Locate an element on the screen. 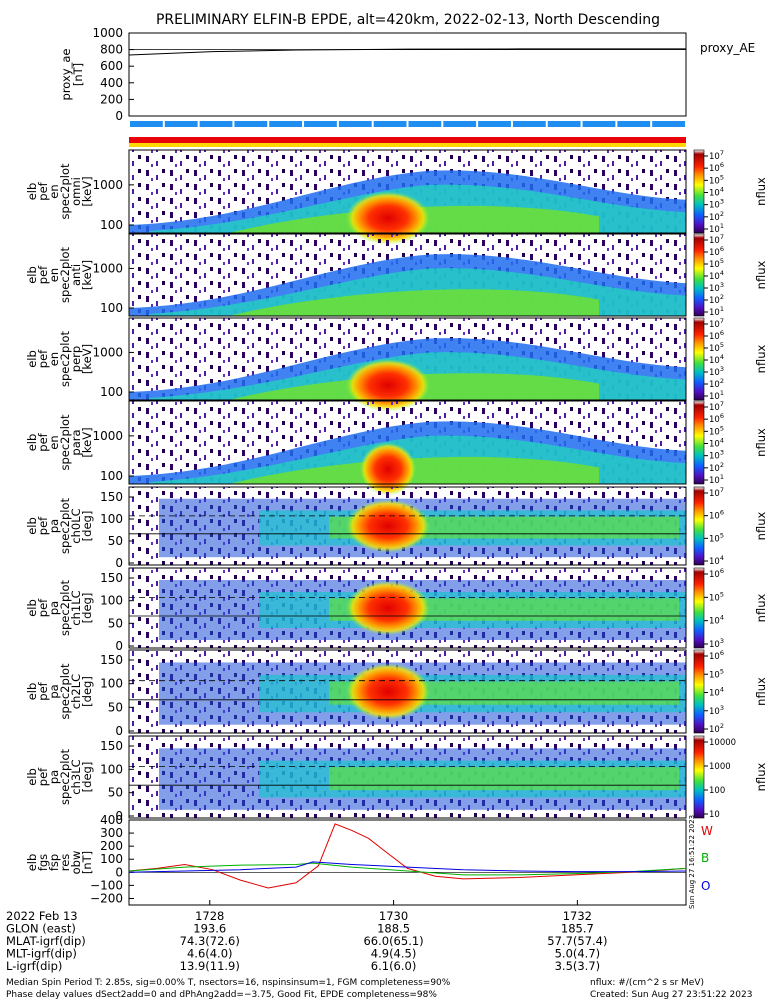 This screenshot has height=1000, width=775. footer-right-1: nflux: #/(cm^2 s sr MeV) is located at coordinates (647, 983).